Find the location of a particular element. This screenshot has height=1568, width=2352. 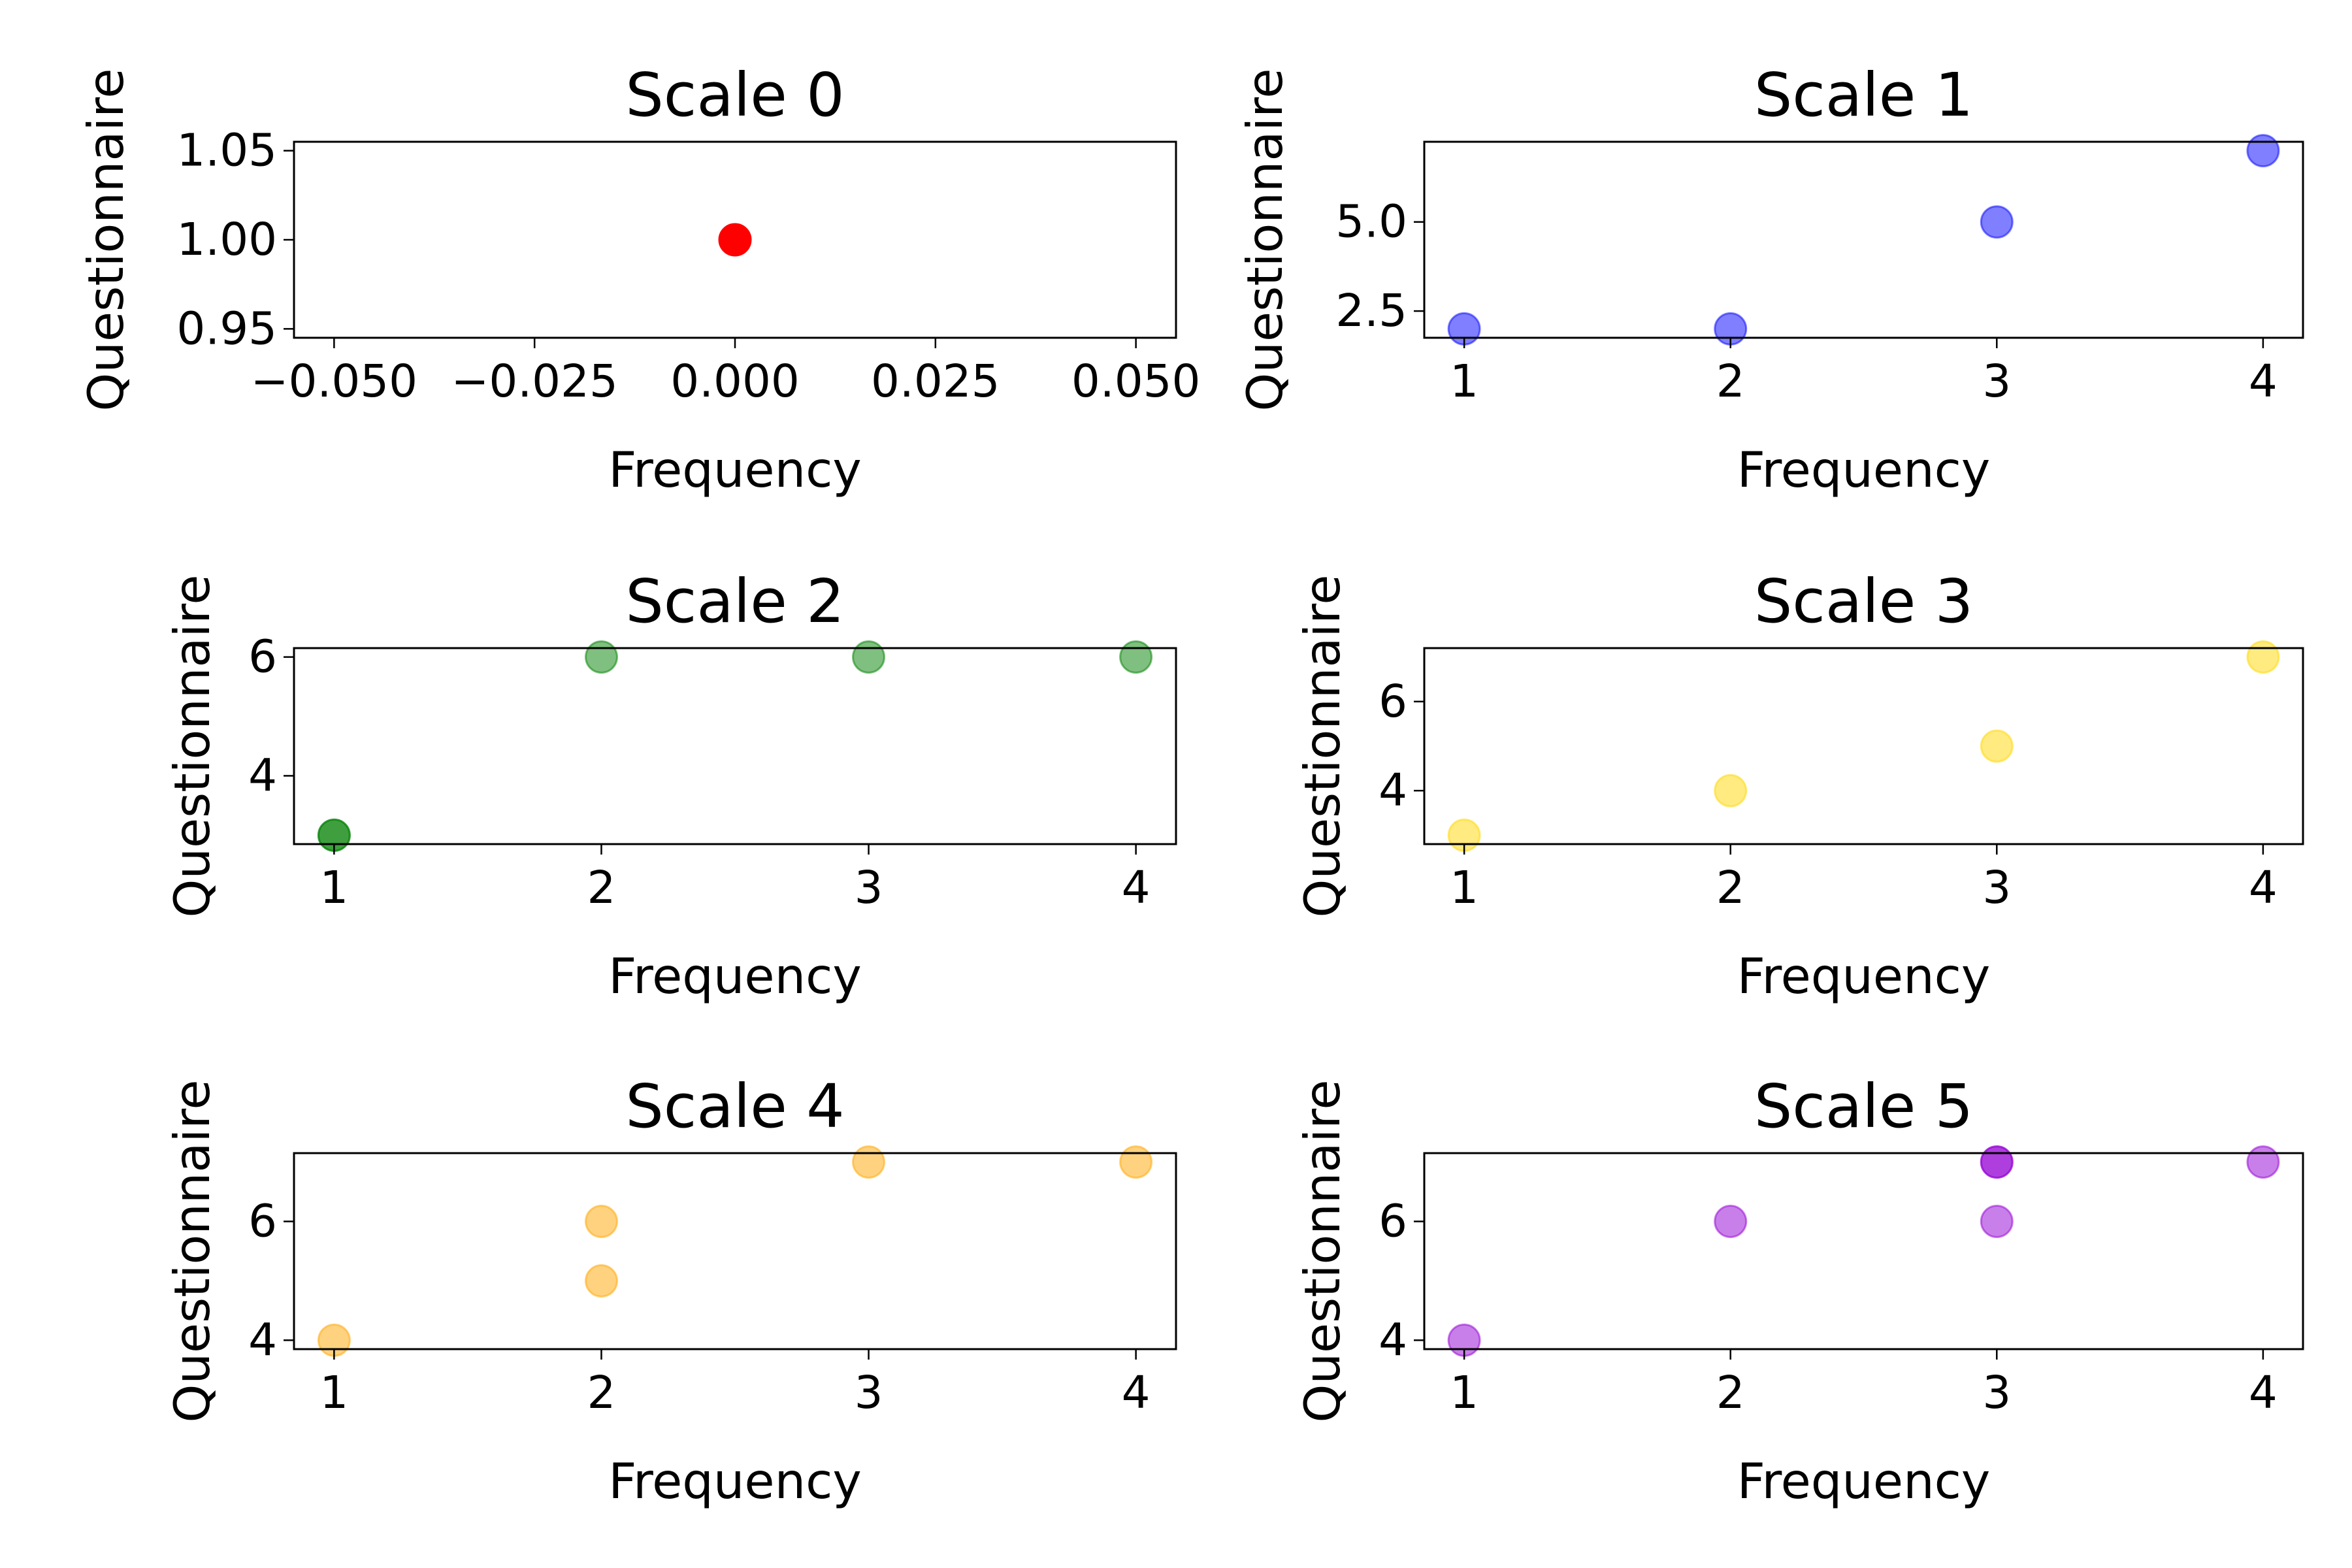

scatter-panel-3: 1 2 3 4 4 6 Scale 3 Frequency Questionnaire is located at coordinates (1799, 785).